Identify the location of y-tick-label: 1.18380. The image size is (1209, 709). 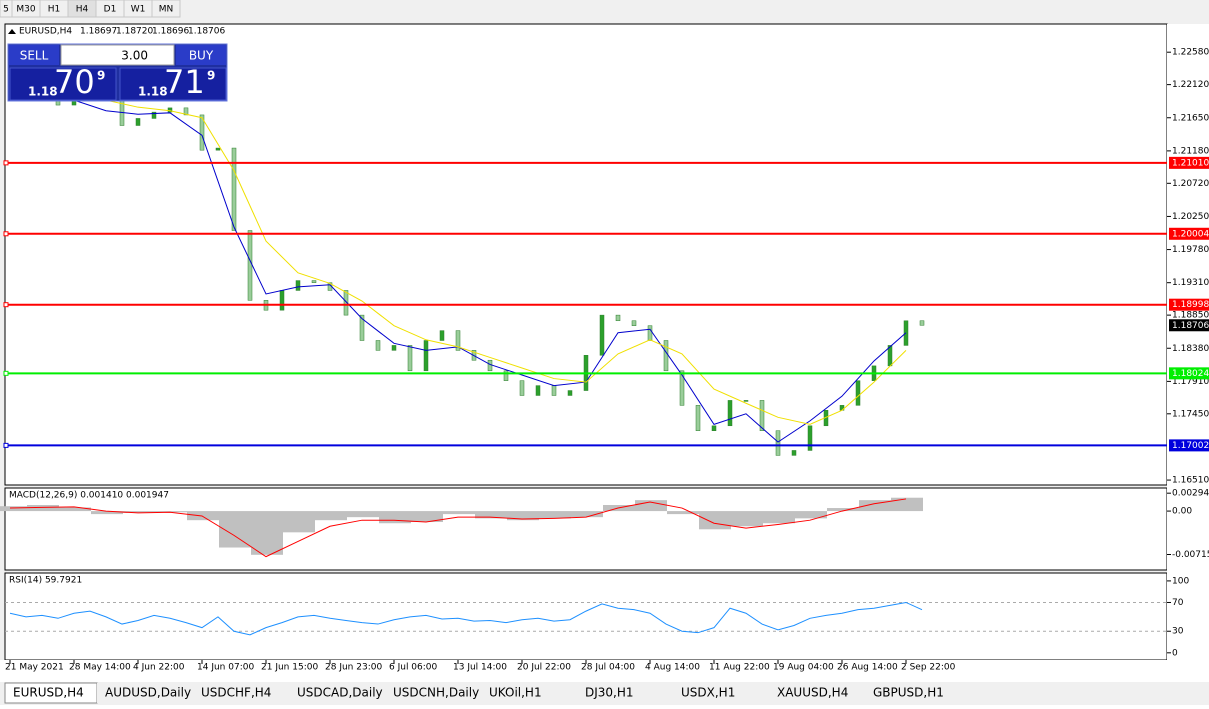
(1190, 349).